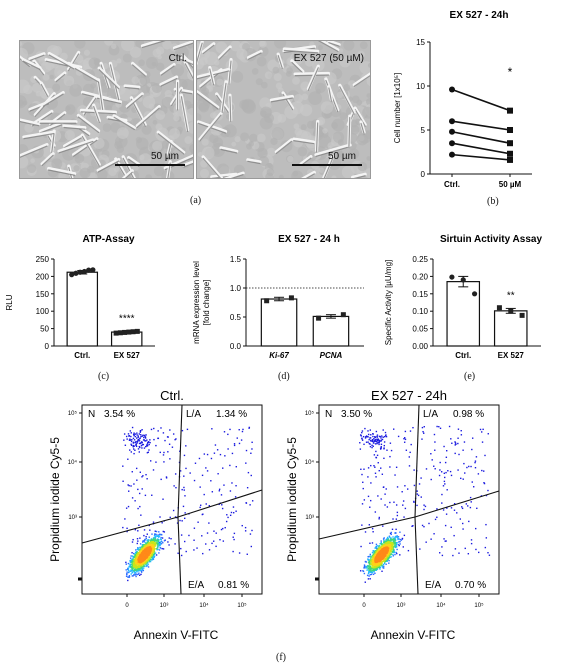 The height and width of the screenshot is (668, 561). I want to click on quadrant-n-name: N, so click(328, 414).